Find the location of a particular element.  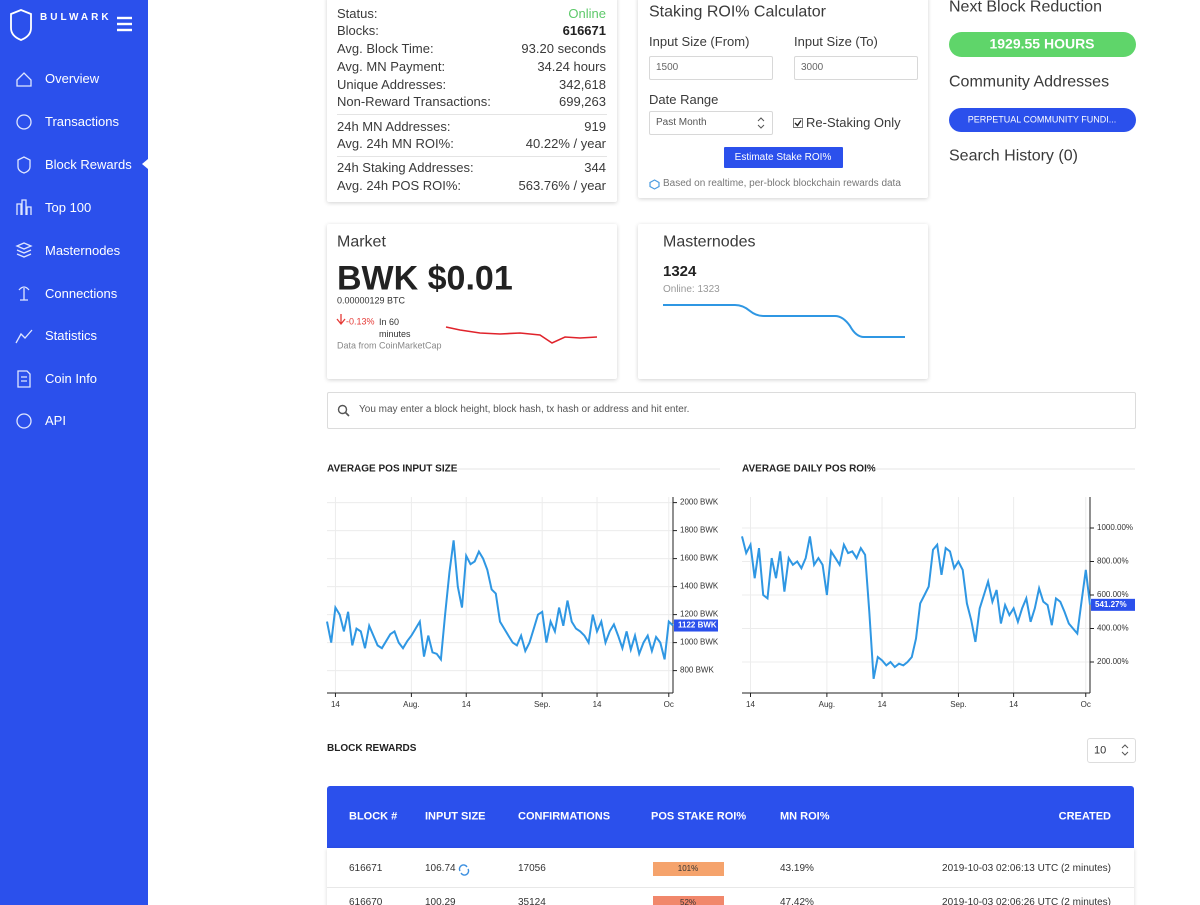

masternodes-card is located at coordinates (783, 301).